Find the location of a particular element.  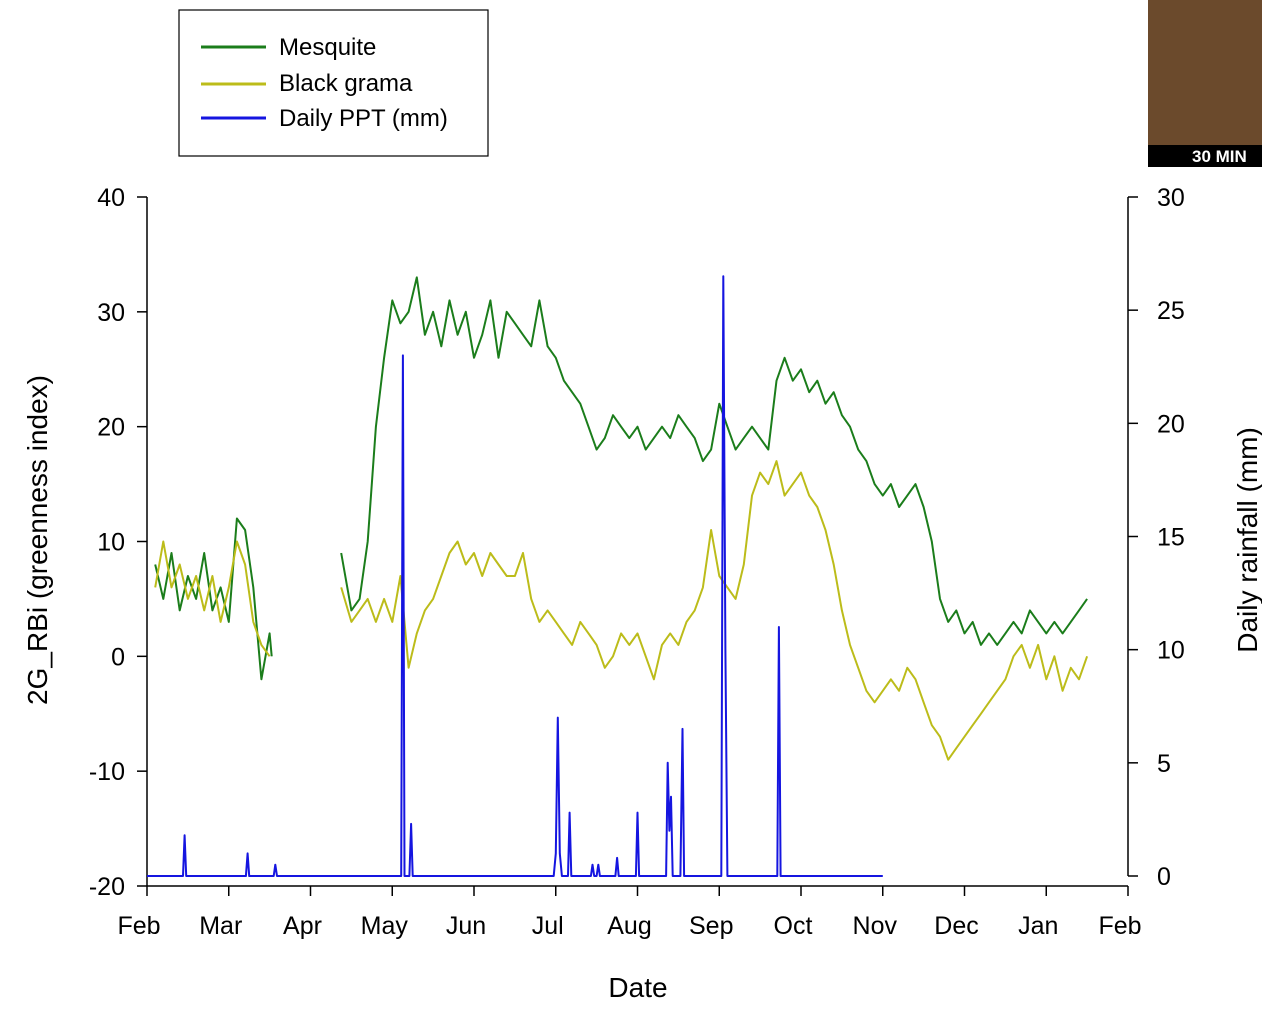

y-left-tick-label: 20 is located at coordinates (111, 428).